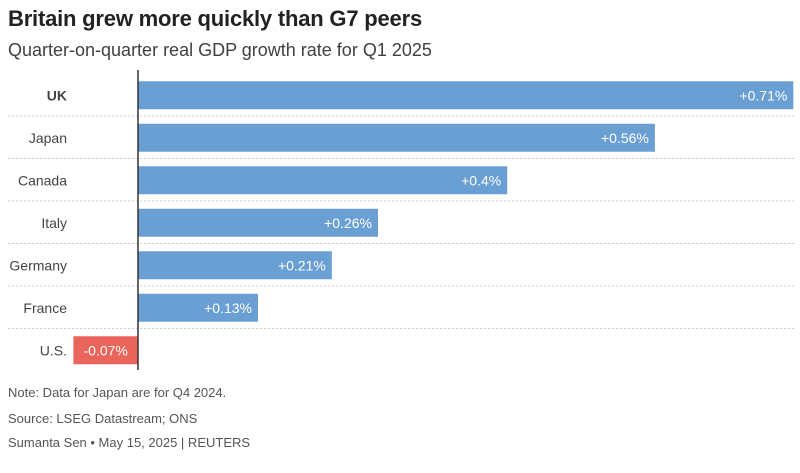 The image size is (800, 473). I want to click on data-label: +0.21%, so click(302, 265).